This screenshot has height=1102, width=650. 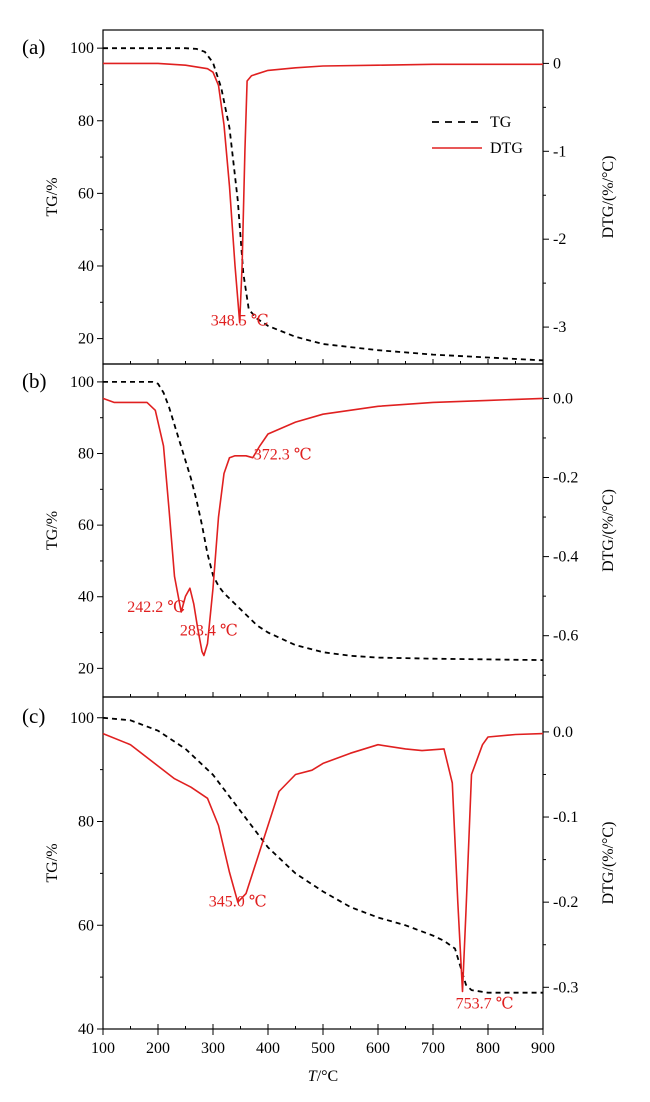 I want to click on panel-c-y2-tick-label: -0.3, so click(x=565, y=987).